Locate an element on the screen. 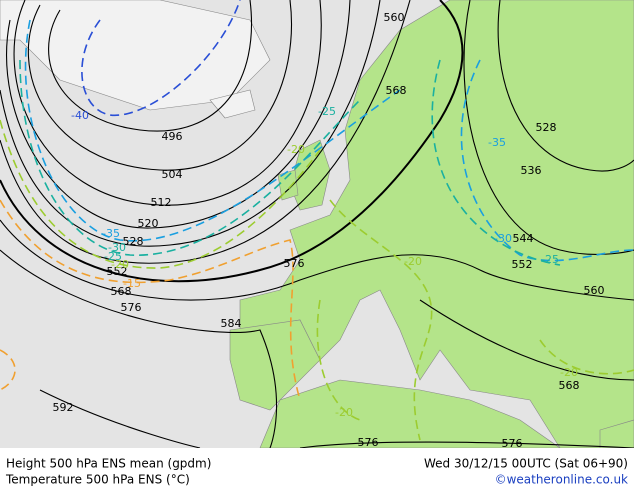  footer is located at coordinates (317, 469).